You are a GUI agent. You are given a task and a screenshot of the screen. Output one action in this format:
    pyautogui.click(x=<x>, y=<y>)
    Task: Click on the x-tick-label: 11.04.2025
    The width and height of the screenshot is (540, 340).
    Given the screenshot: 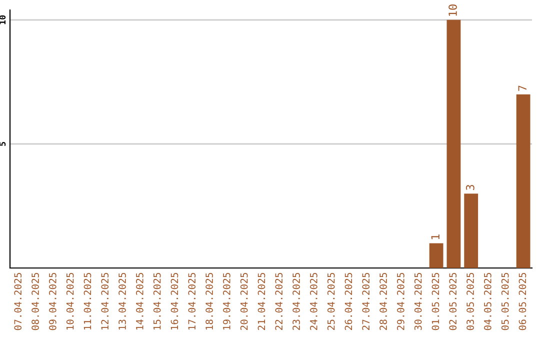 What is the action you would take?
    pyautogui.click(x=88, y=301)
    